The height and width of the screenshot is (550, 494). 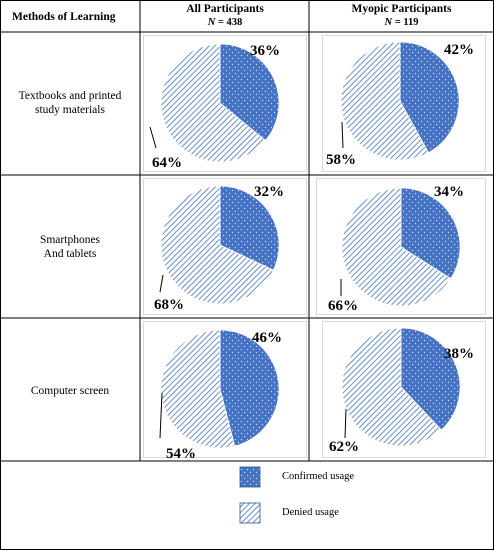 I want to click on row-label-textbooks-line1: Textbooks and printed, so click(x=70, y=96).